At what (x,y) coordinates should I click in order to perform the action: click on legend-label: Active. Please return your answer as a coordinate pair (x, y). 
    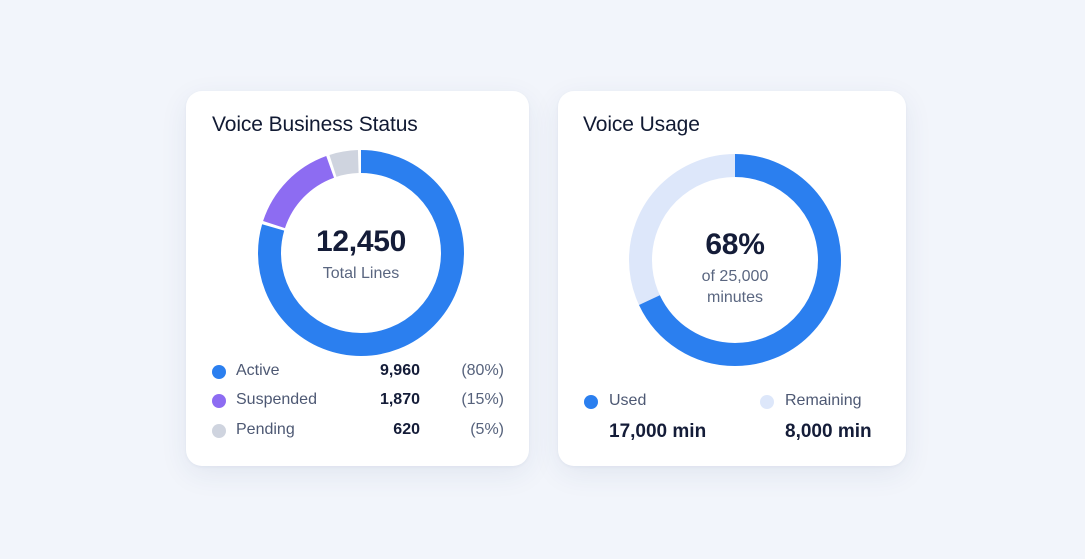
    Looking at the image, I should click on (258, 370).